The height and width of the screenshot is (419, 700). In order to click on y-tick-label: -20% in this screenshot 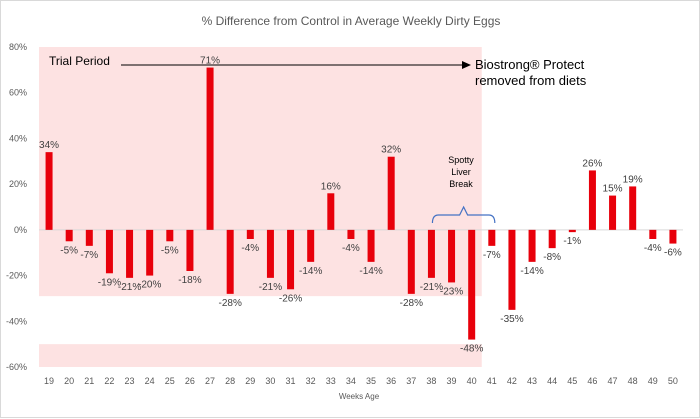, I will do `click(16, 276)`.